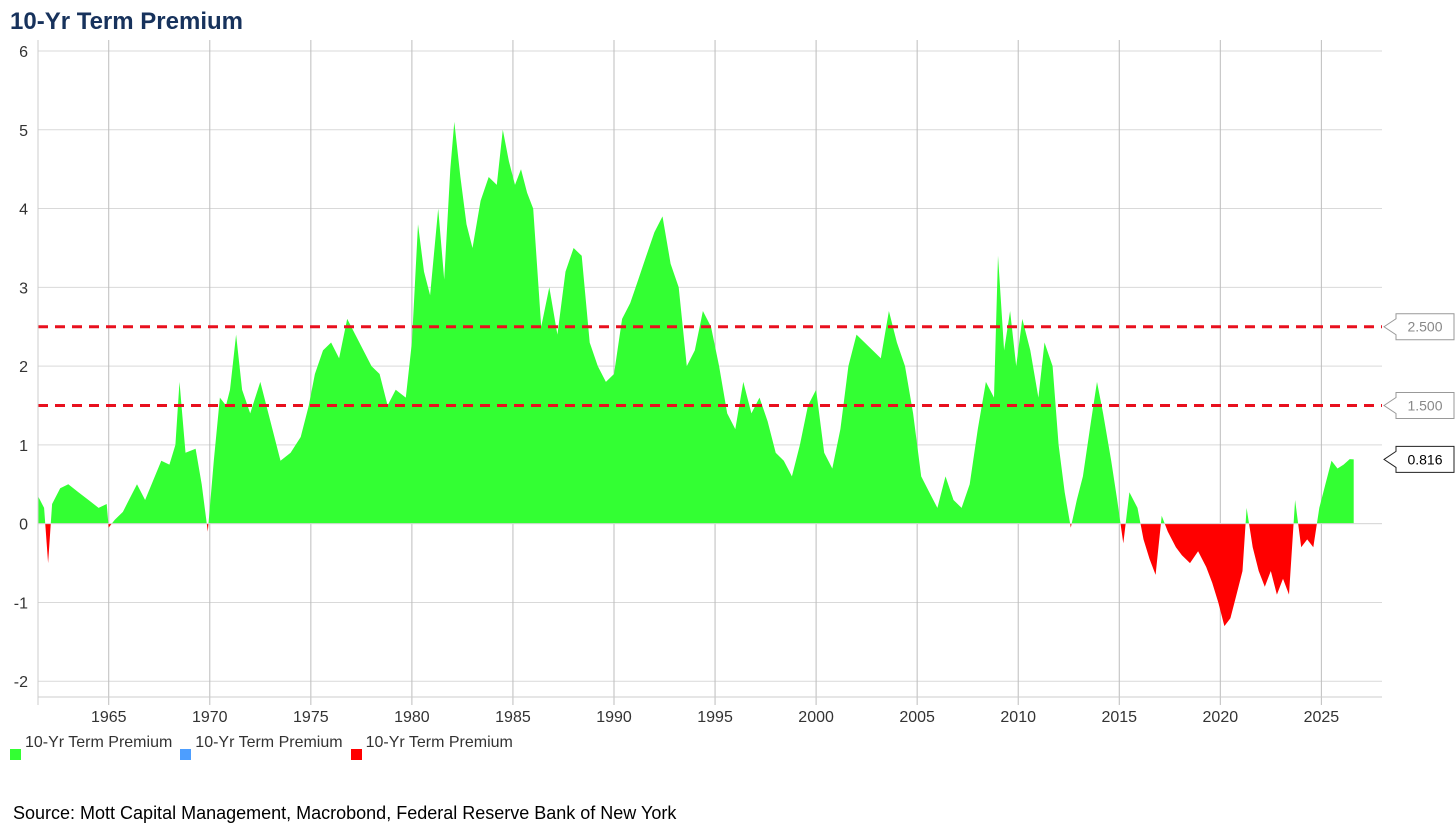 This screenshot has width=1456, height=839. What do you see at coordinates (1424, 327) in the screenshot?
I see `callout-label: 2.500` at bounding box center [1424, 327].